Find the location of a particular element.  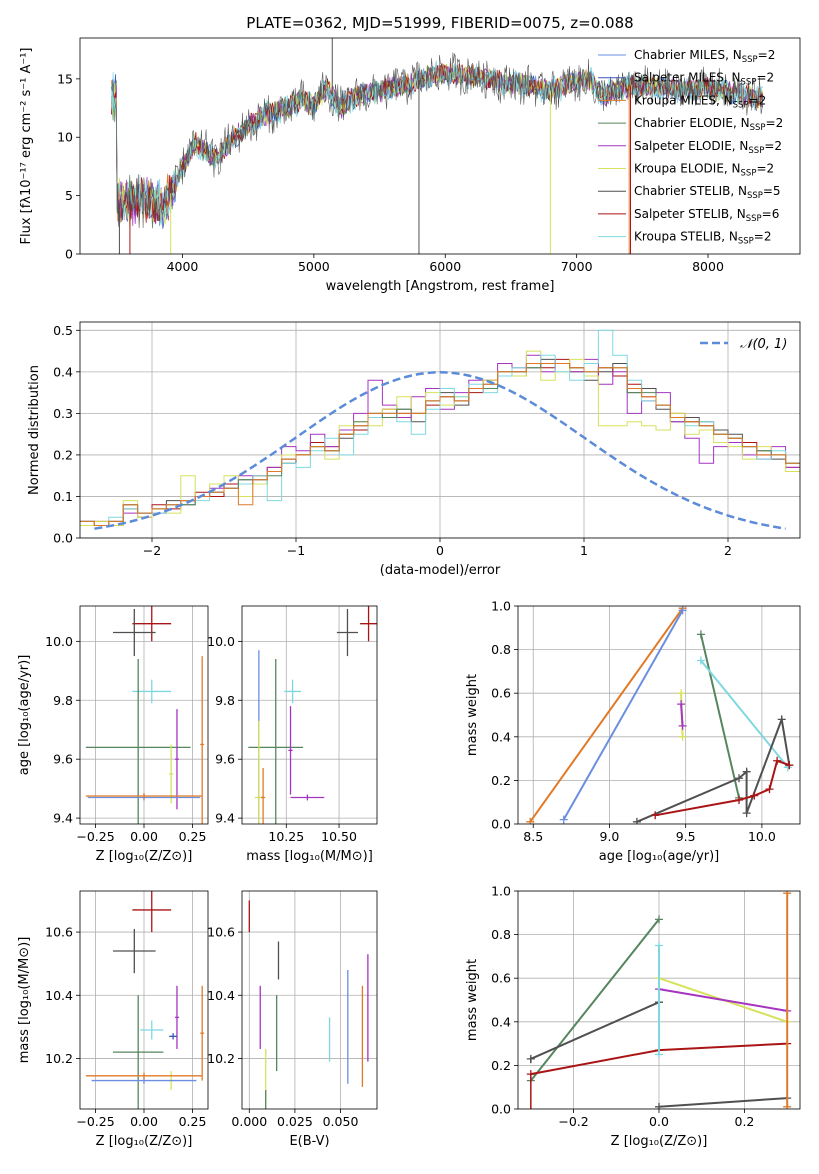

residuals-ytick-label: 0.5 is located at coordinates (63, 330).